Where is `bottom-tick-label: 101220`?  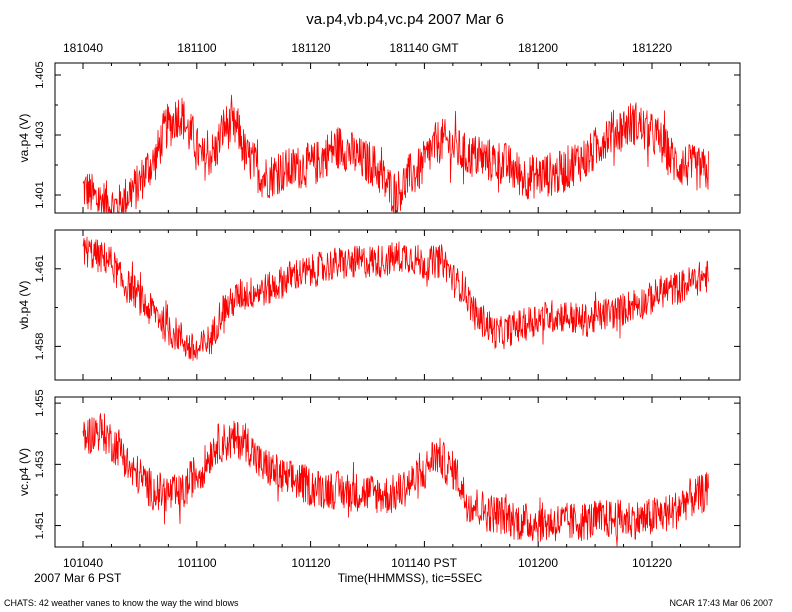 bottom-tick-label: 101220 is located at coordinates (652, 563).